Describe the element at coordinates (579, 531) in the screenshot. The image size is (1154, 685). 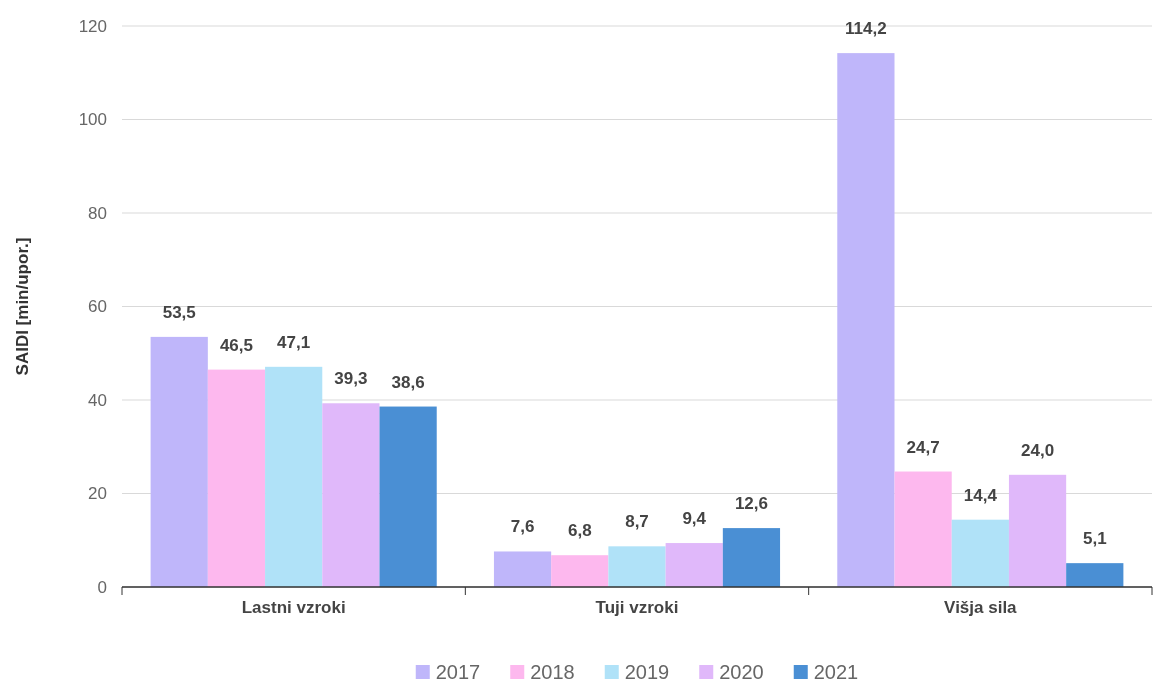
I see `data-label: 6,8` at that location.